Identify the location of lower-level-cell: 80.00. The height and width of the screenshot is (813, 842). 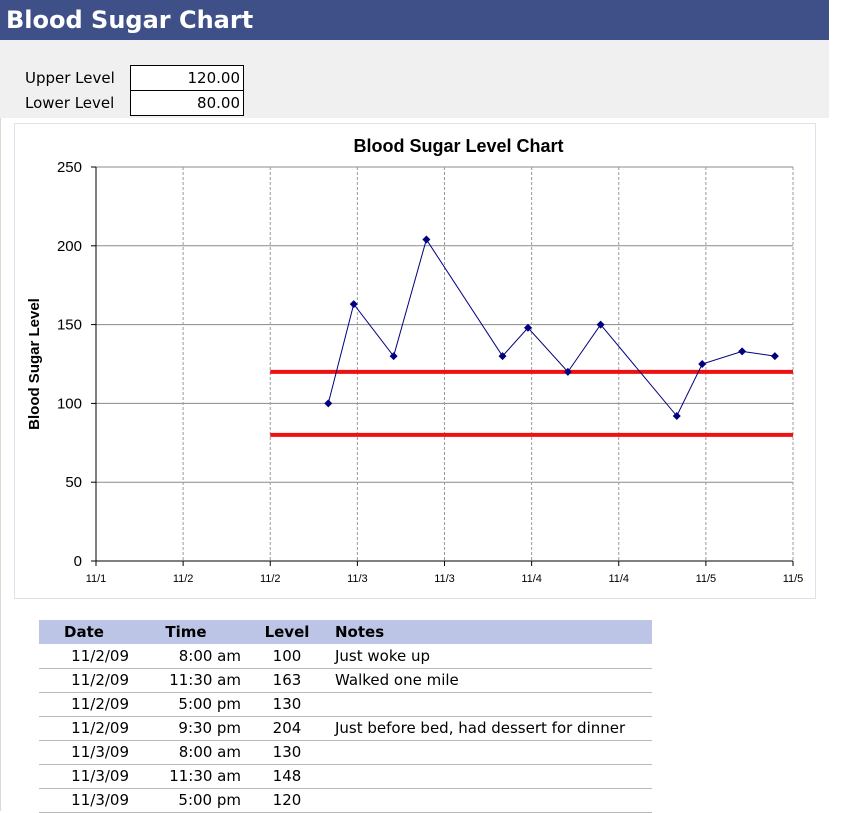
(187, 103).